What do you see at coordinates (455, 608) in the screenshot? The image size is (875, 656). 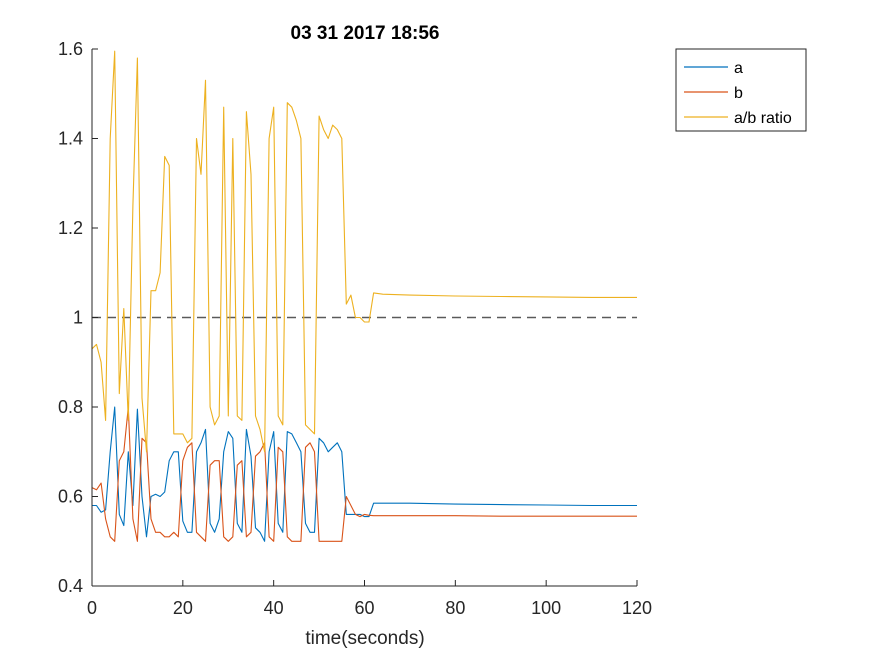 I see `x-tick-label: 80` at bounding box center [455, 608].